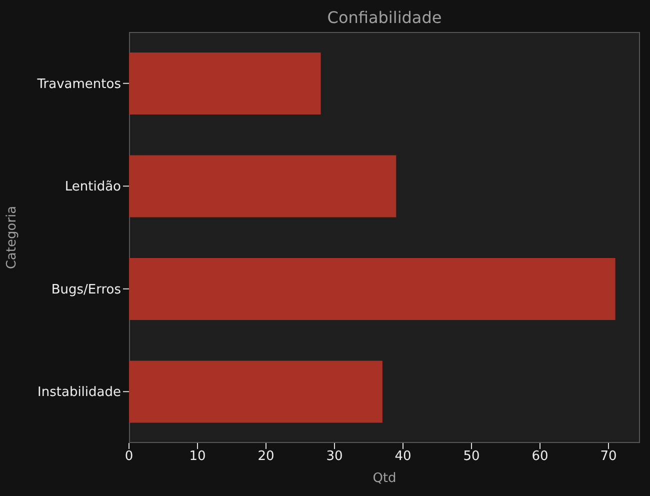 This screenshot has height=496, width=650. Describe the element at coordinates (197, 456) in the screenshot. I see `x-tick-label: 10` at that location.